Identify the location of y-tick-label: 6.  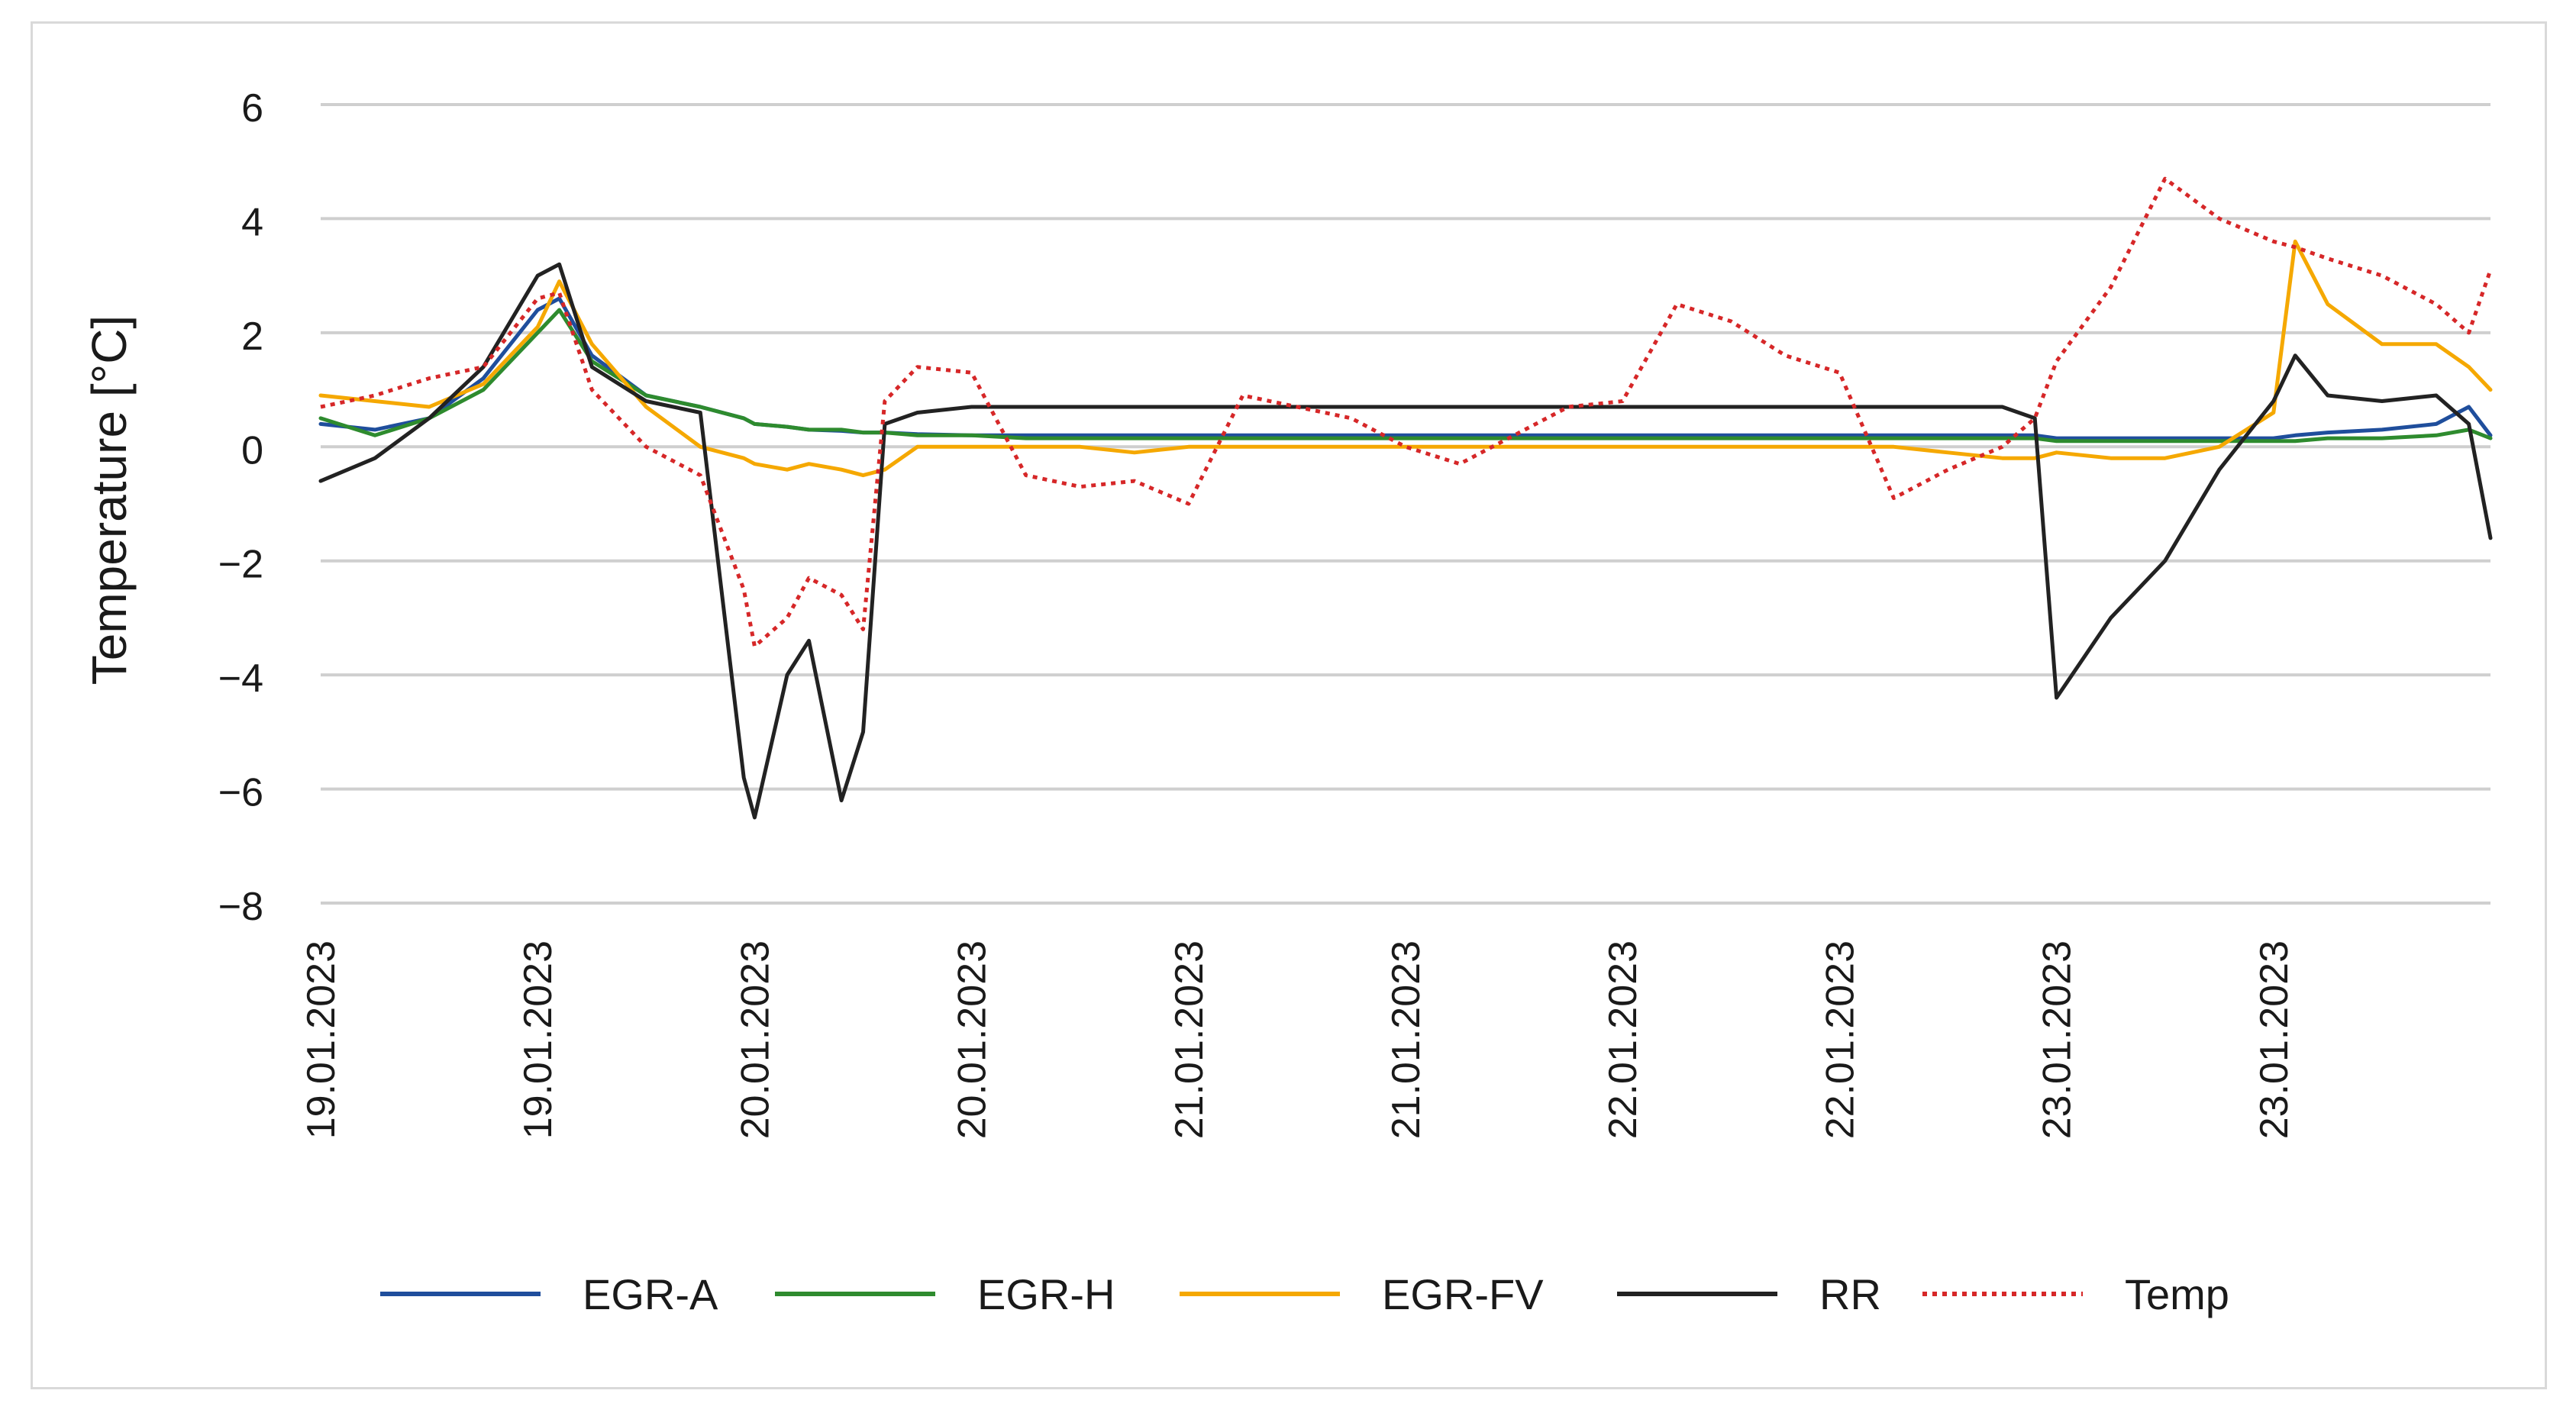
(252, 108).